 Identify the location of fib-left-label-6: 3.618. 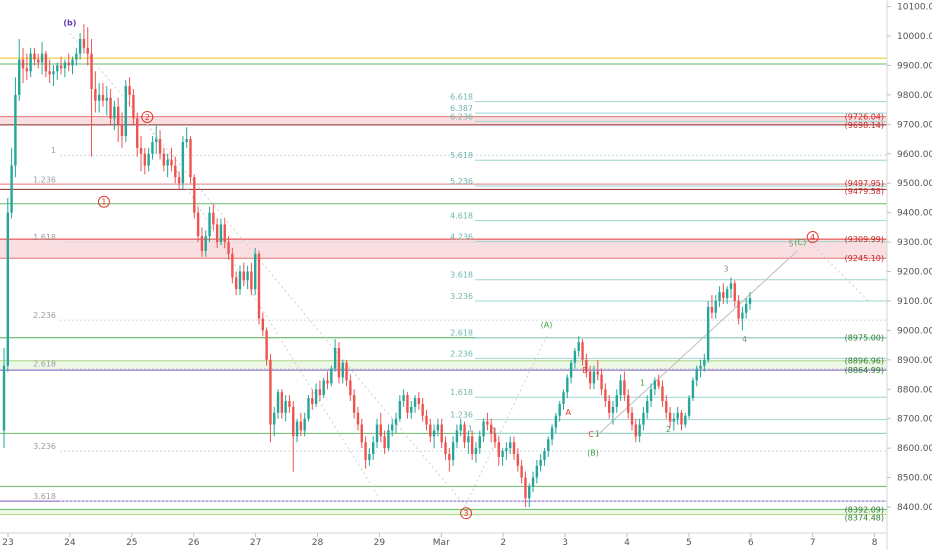
(44, 496).